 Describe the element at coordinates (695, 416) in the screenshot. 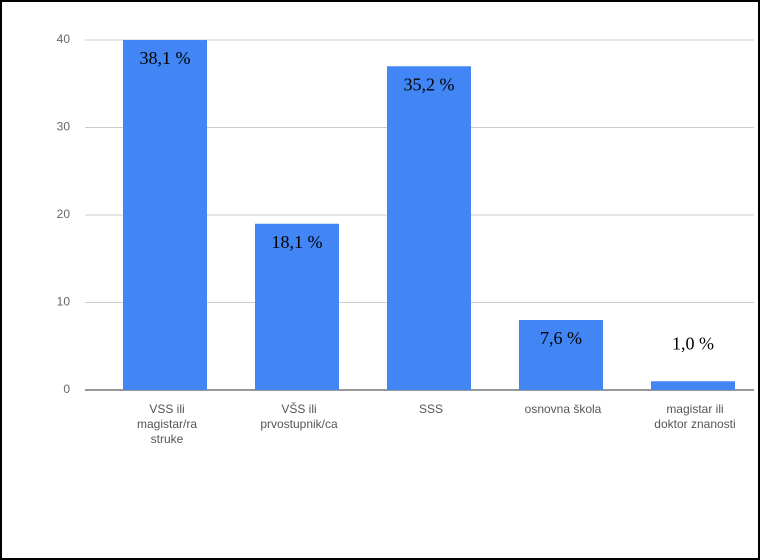

I see `x-tick-label: magistar ili doktor znanosti` at that location.